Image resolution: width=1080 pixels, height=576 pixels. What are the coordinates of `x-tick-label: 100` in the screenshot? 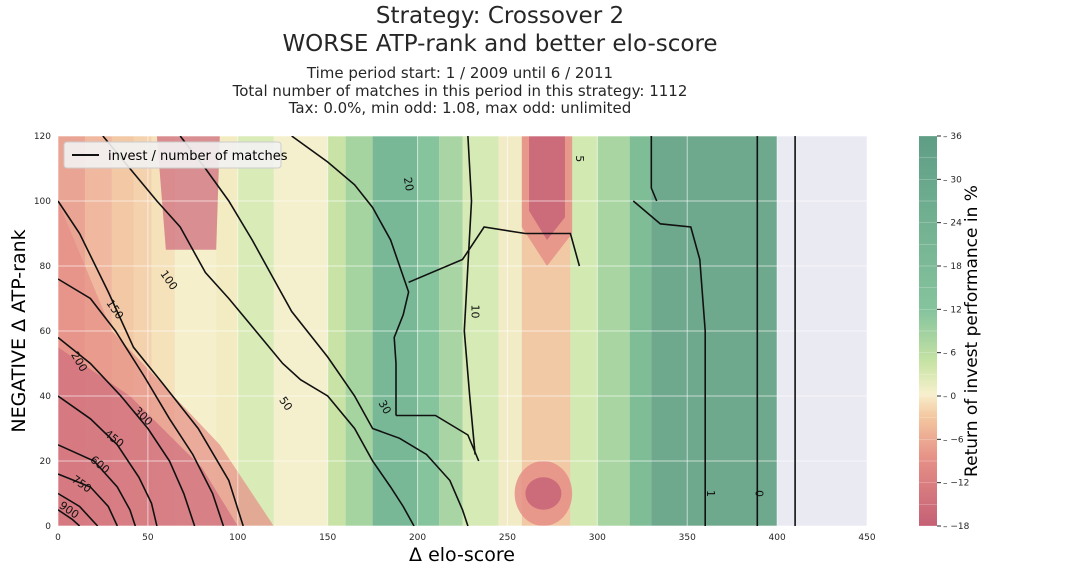 It's located at (237, 538).